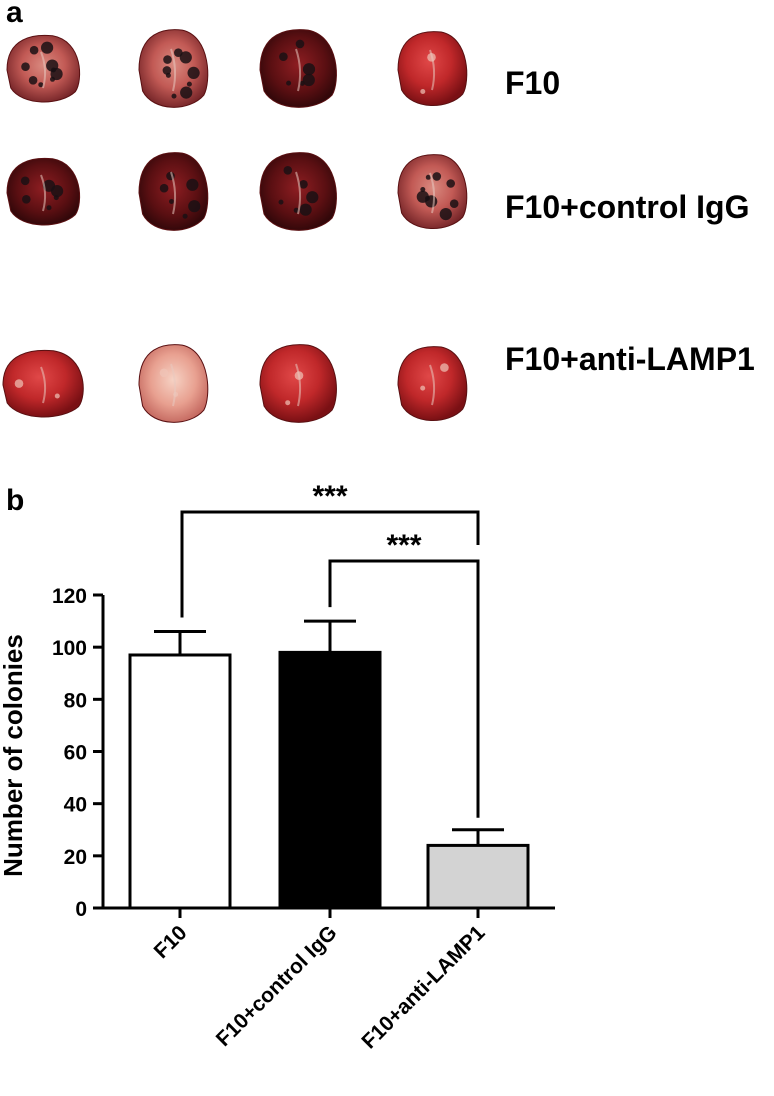 This screenshot has width=774, height=1096. I want to click on row-label: F10+control IgG, so click(627, 207).